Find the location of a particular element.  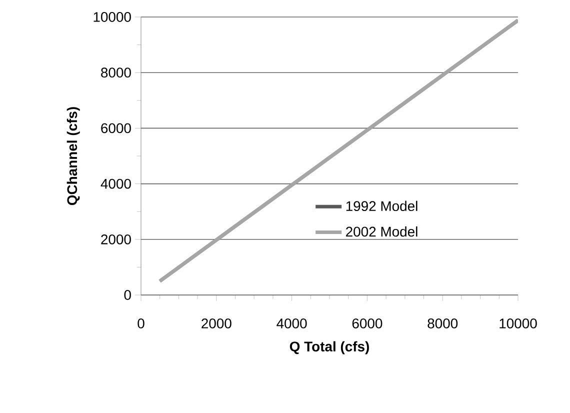

y-tick-label: 0 is located at coordinates (127, 295).